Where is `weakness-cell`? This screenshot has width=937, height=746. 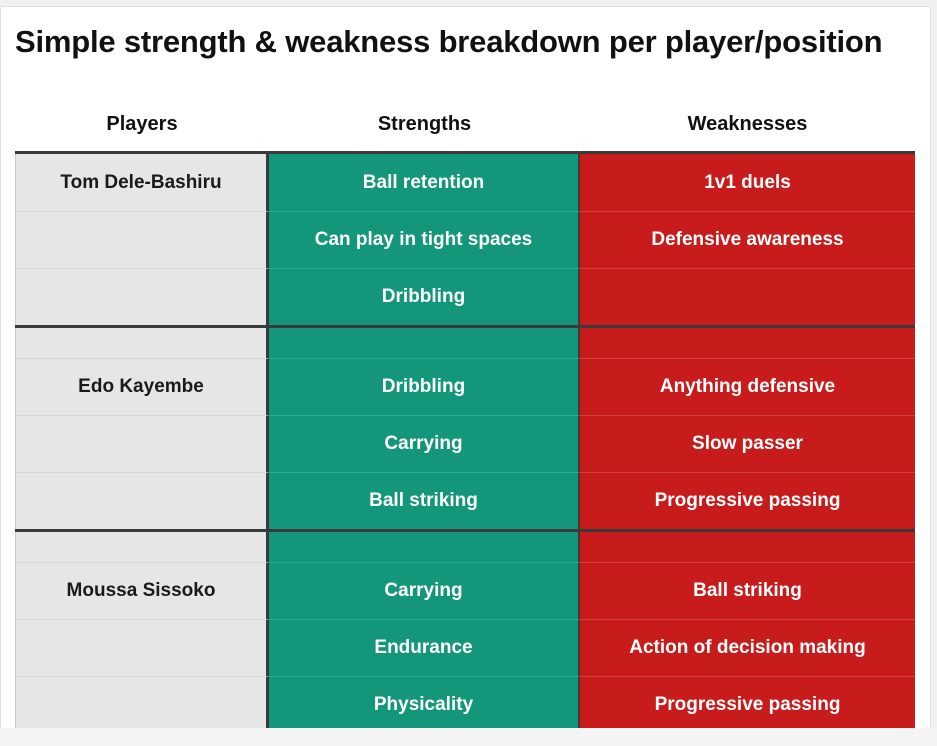 weakness-cell is located at coordinates (747, 296).